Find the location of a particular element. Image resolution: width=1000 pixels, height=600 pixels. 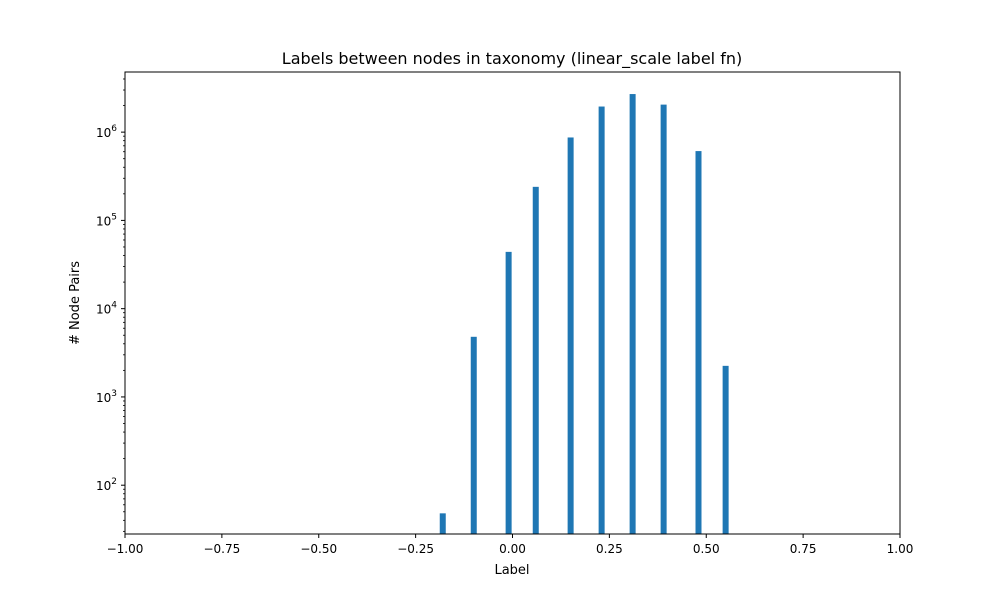

y-axis: 10² 10³ 10⁴ 10⁵ 10⁶ is located at coordinates (110, 305).